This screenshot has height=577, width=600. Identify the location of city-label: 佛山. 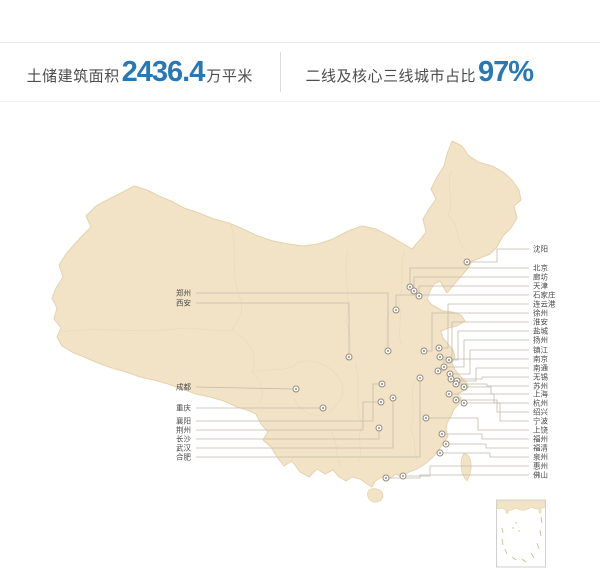
(540, 475).